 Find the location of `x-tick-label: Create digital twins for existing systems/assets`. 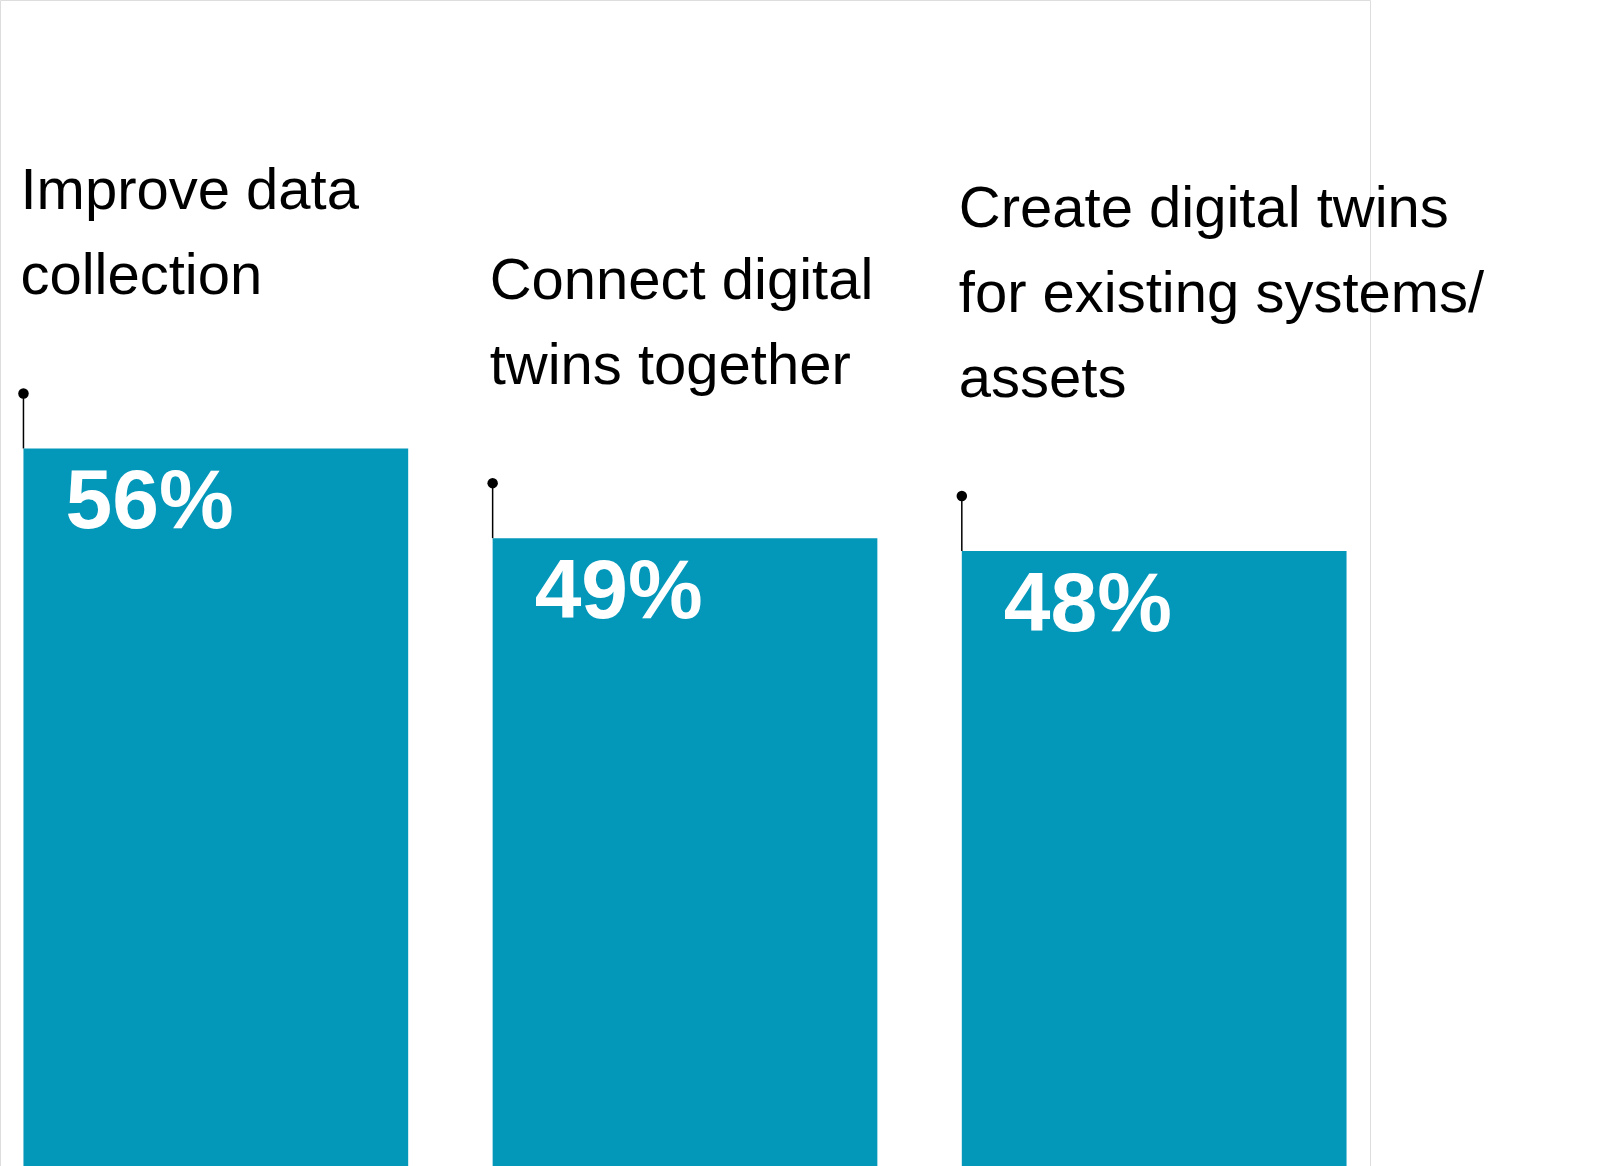

x-tick-label: Create digital twins for existing systems/assets is located at coordinates (1222, 291).